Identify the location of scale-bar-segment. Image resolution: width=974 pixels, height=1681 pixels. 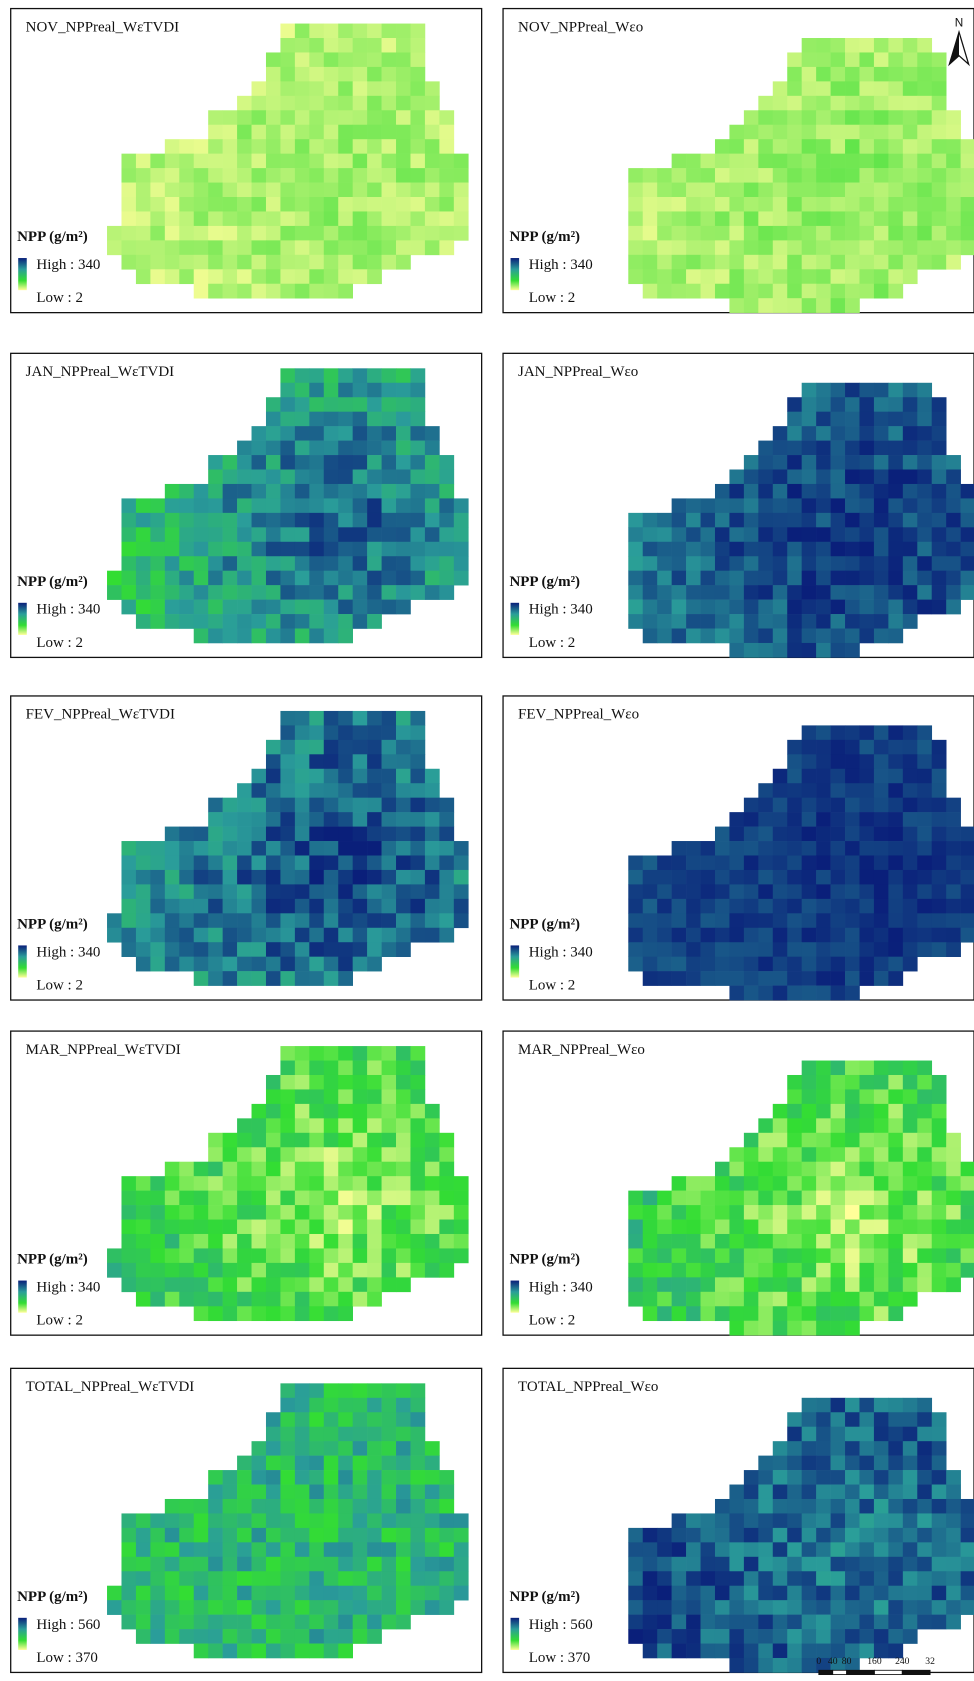
(916, 1672).